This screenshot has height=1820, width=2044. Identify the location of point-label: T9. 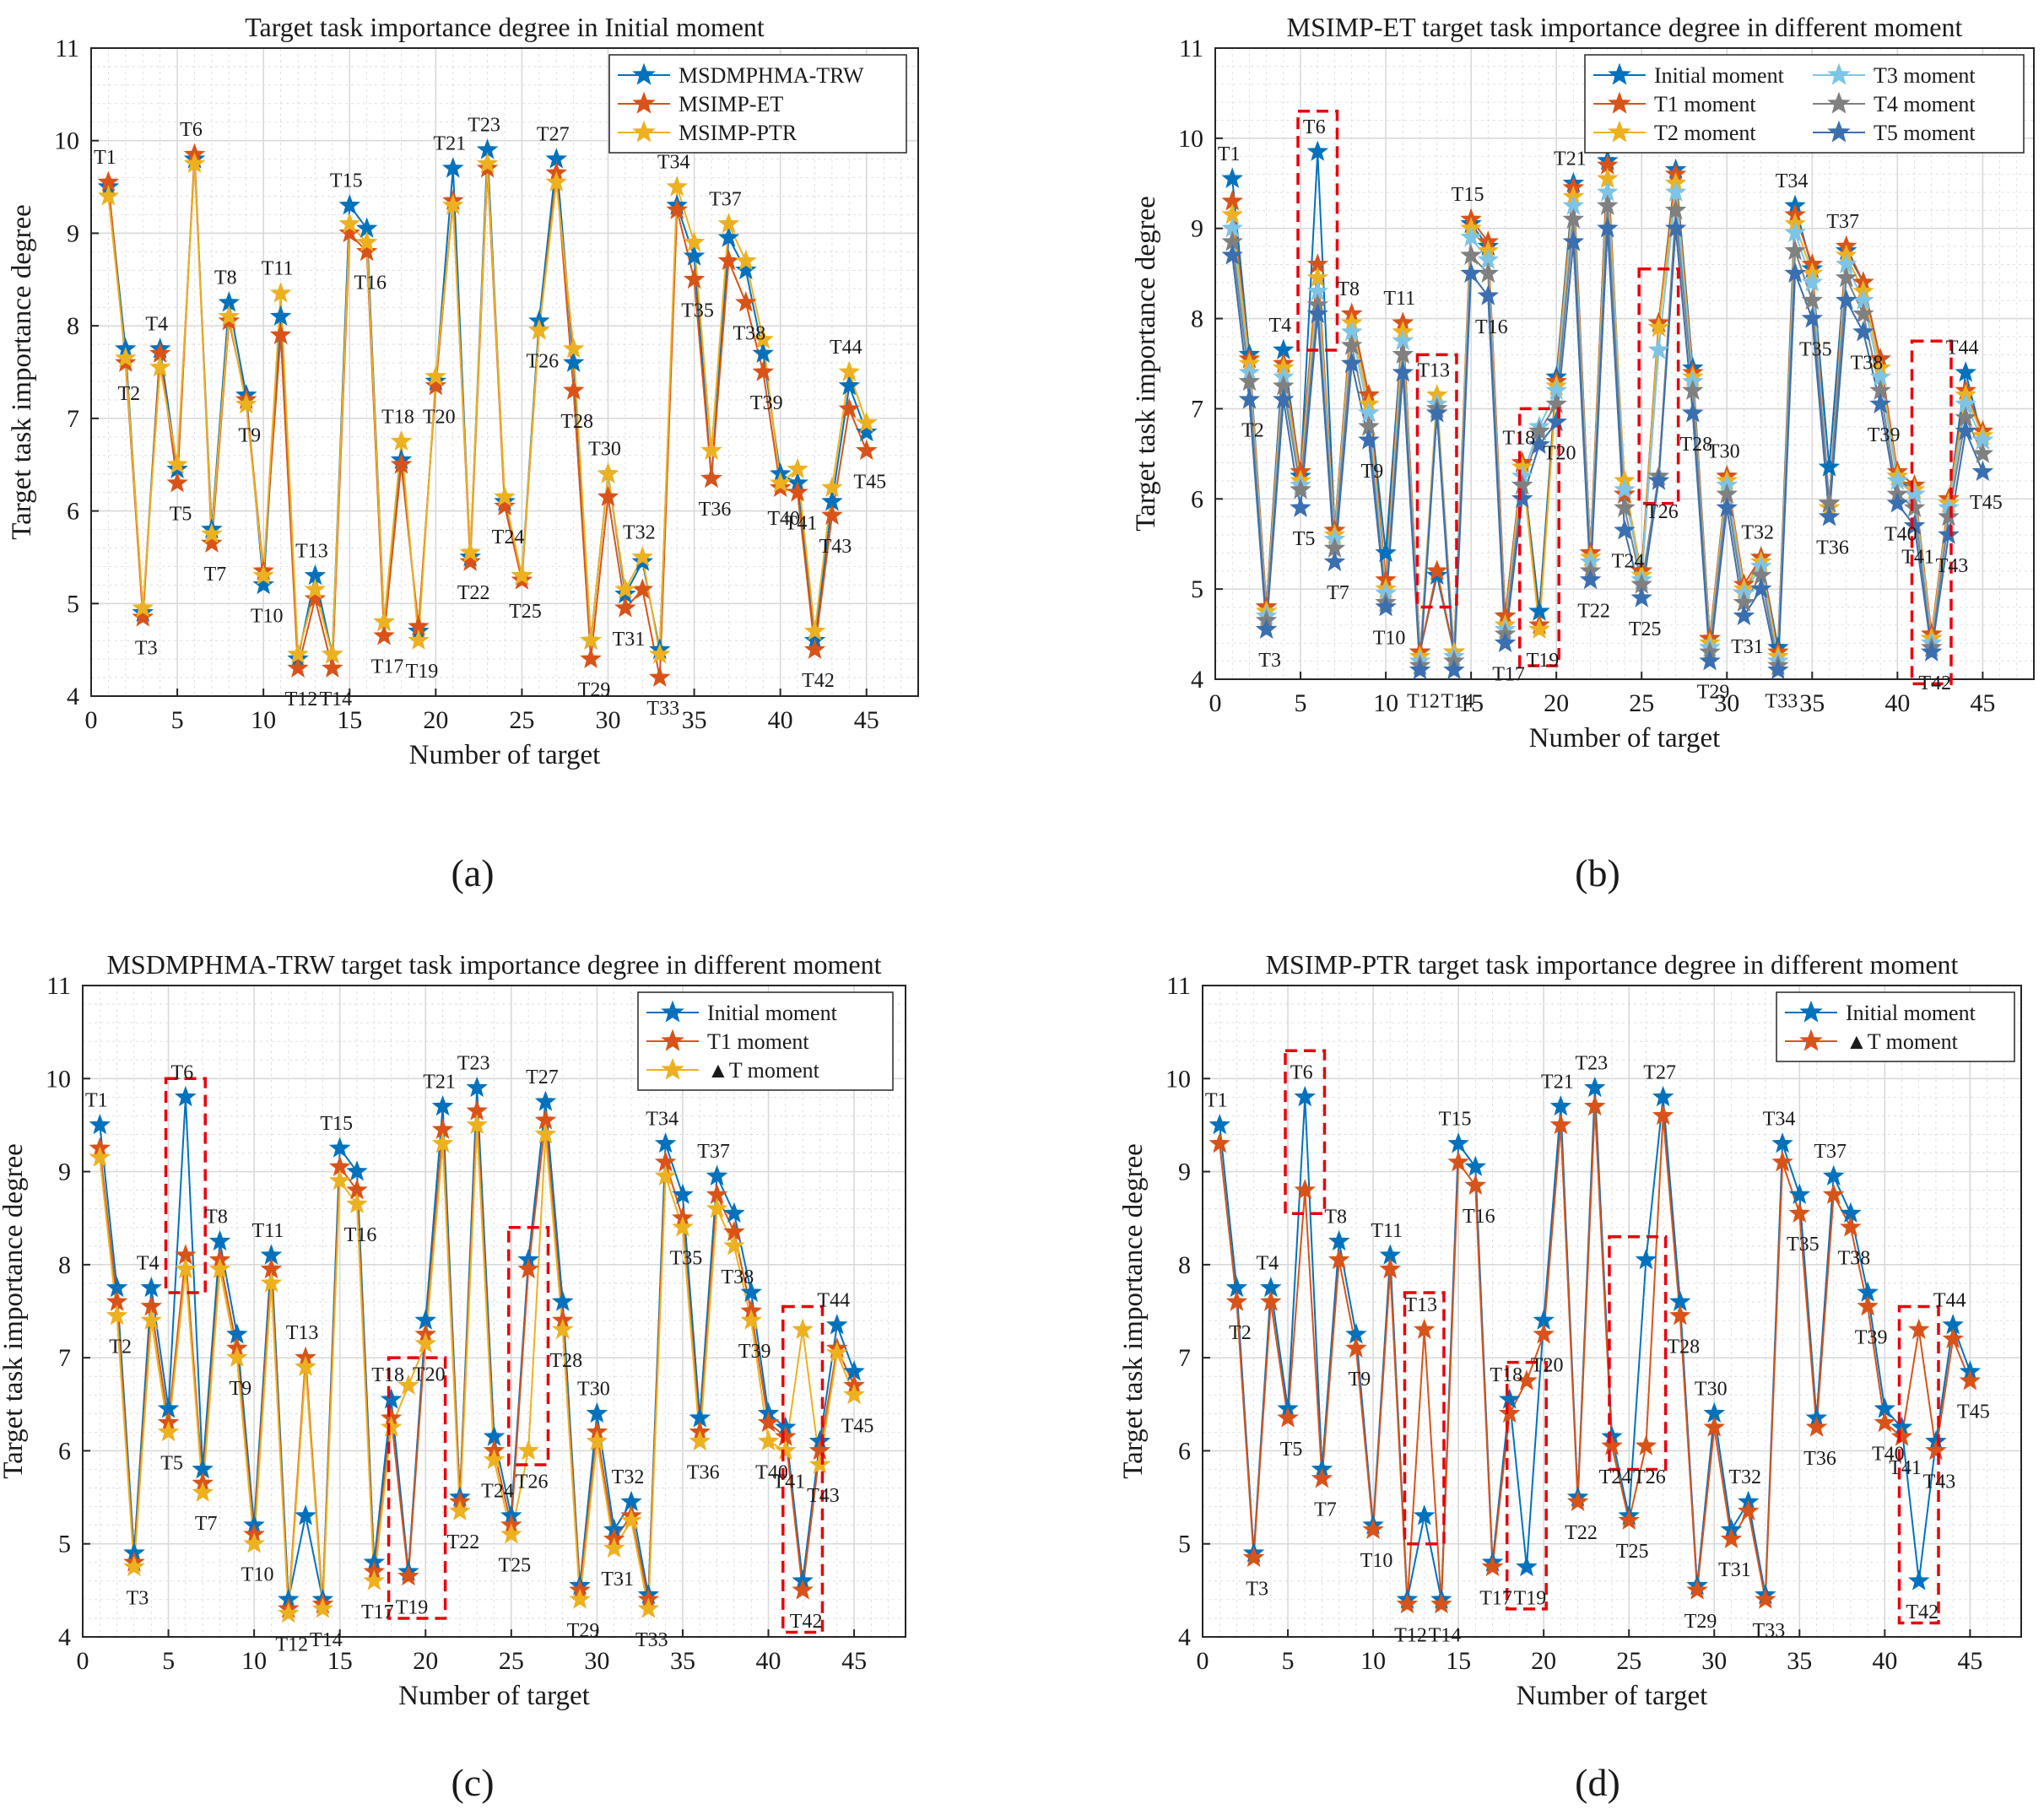
(240, 1389).